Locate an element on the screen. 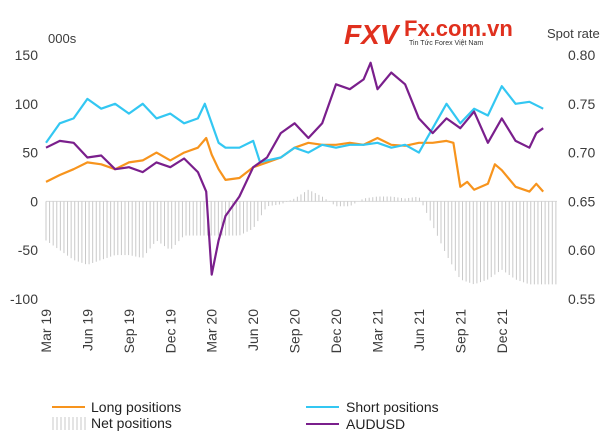 The height and width of the screenshot is (442, 602). x-tick-label-jun-21: Jun 21 is located at coordinates (419, 330).